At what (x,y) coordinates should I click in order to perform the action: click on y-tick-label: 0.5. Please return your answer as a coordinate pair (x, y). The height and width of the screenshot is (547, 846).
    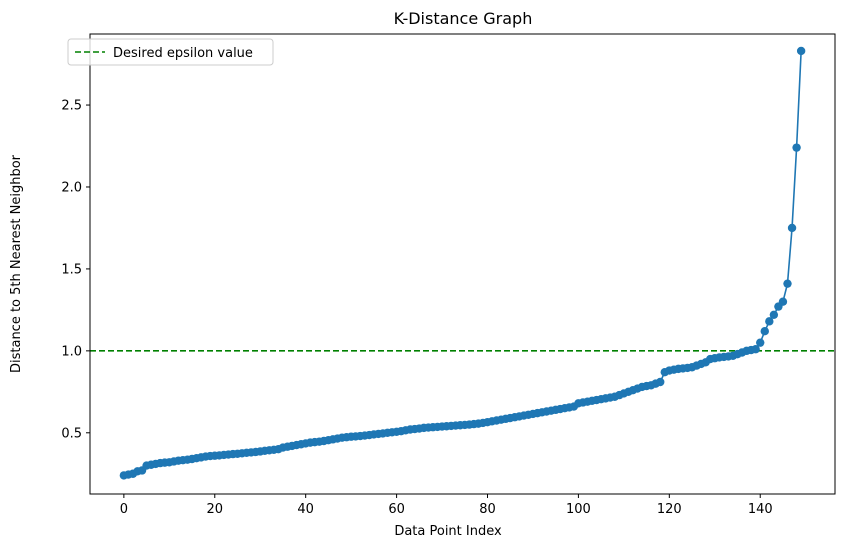
    Looking at the image, I should click on (71, 433).